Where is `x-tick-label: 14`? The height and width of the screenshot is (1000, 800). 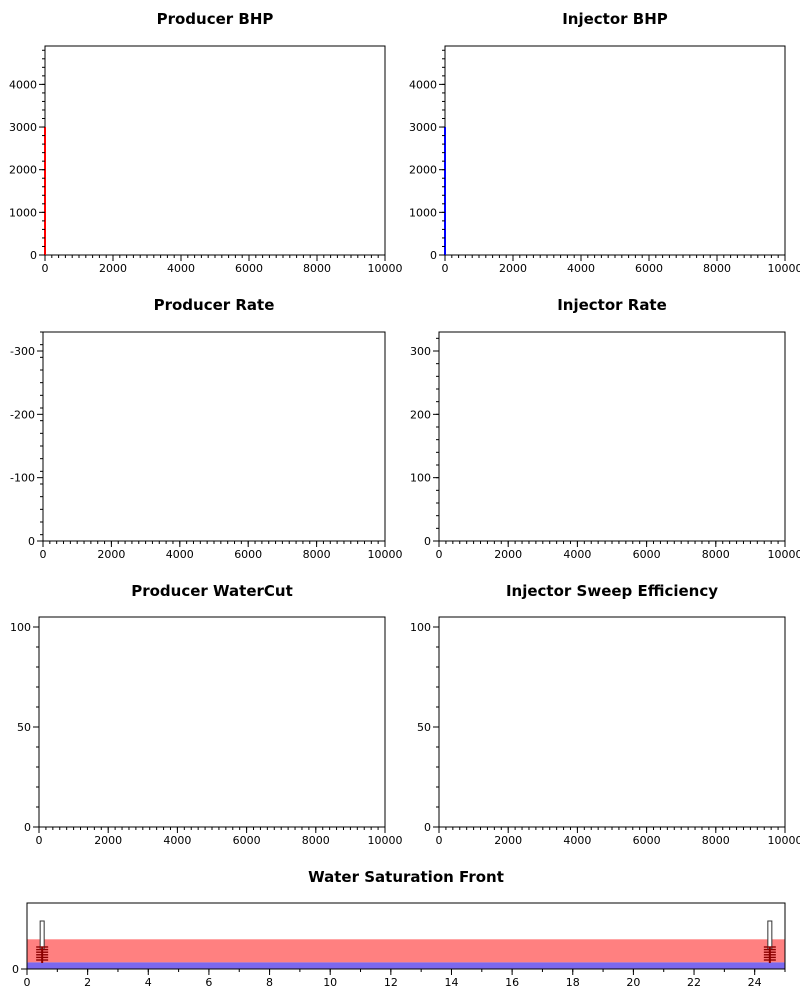 x-tick-label: 14 is located at coordinates (451, 982).